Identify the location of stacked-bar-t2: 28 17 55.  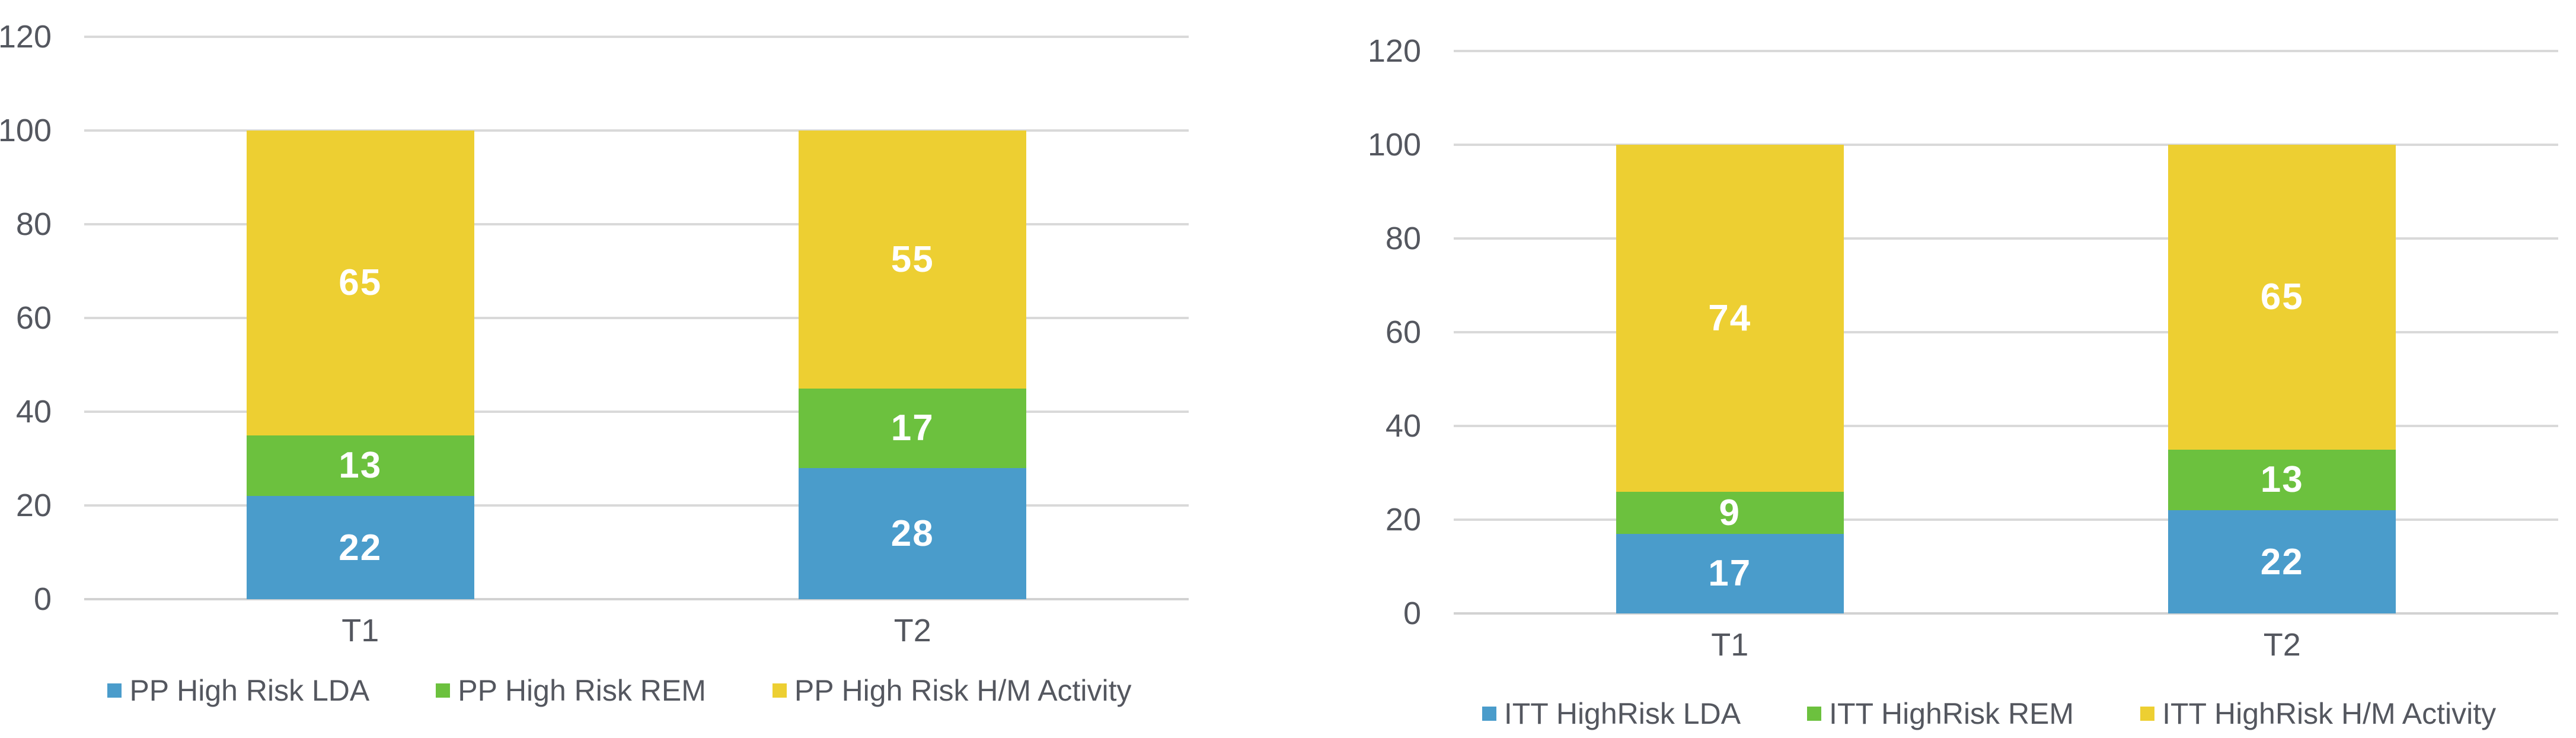
(913, 318).